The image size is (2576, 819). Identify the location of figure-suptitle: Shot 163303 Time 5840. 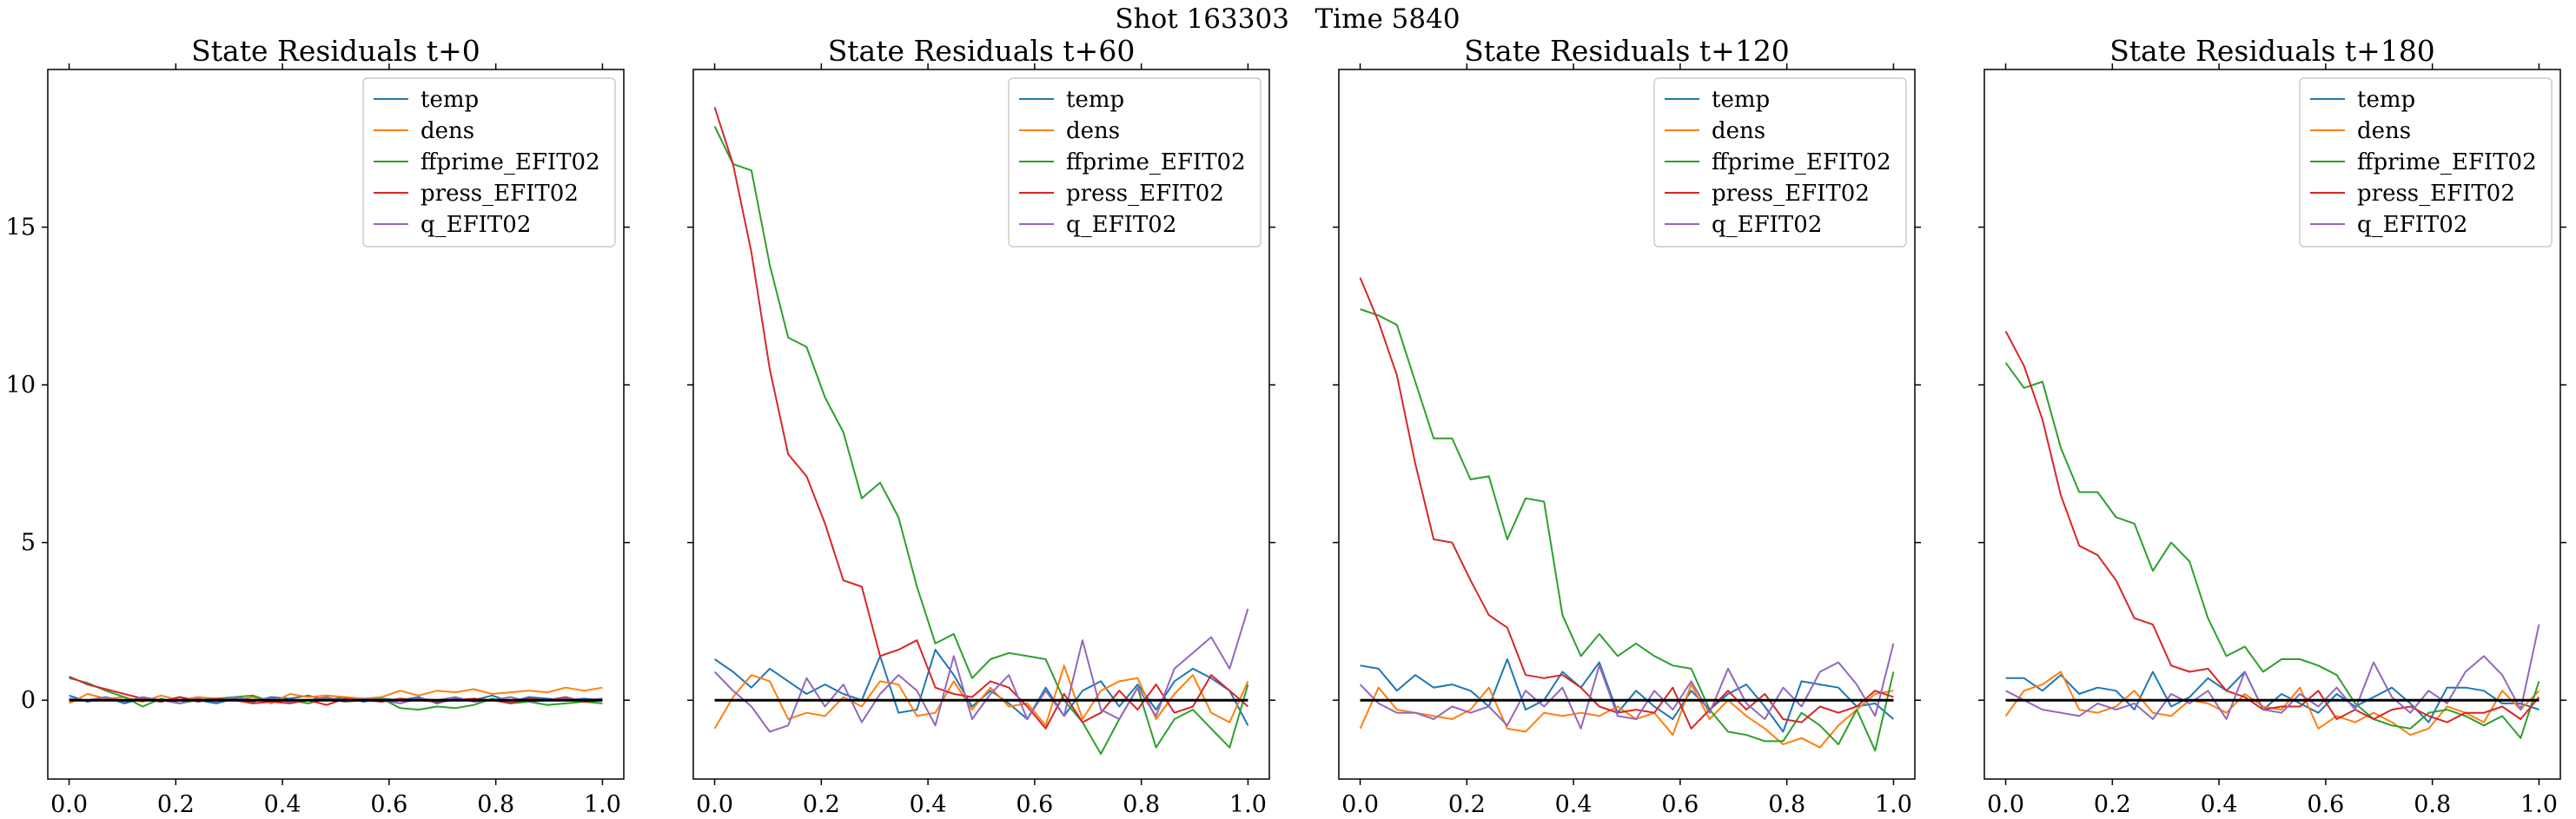
(1287, 19).